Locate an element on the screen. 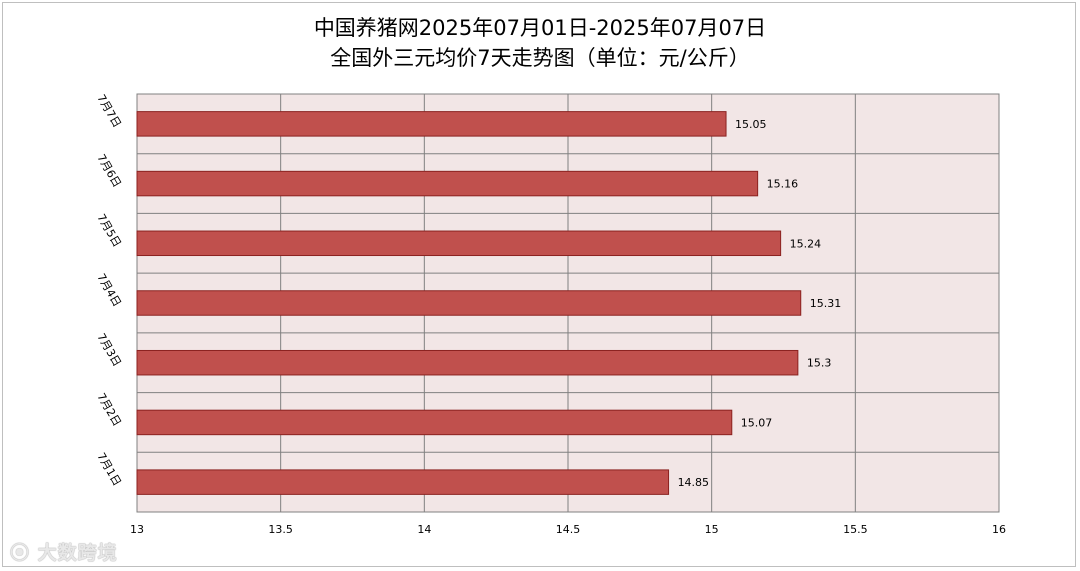  category-label: 7月7日 is located at coordinates (108, 111).